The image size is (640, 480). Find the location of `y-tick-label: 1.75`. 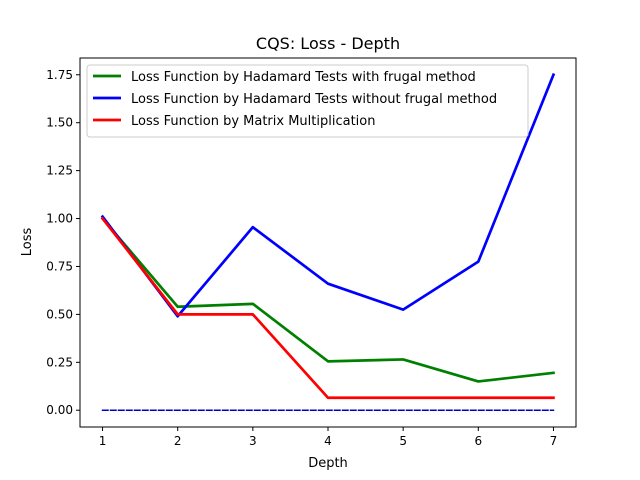

y-tick-label: 1.75 is located at coordinates (59, 75).